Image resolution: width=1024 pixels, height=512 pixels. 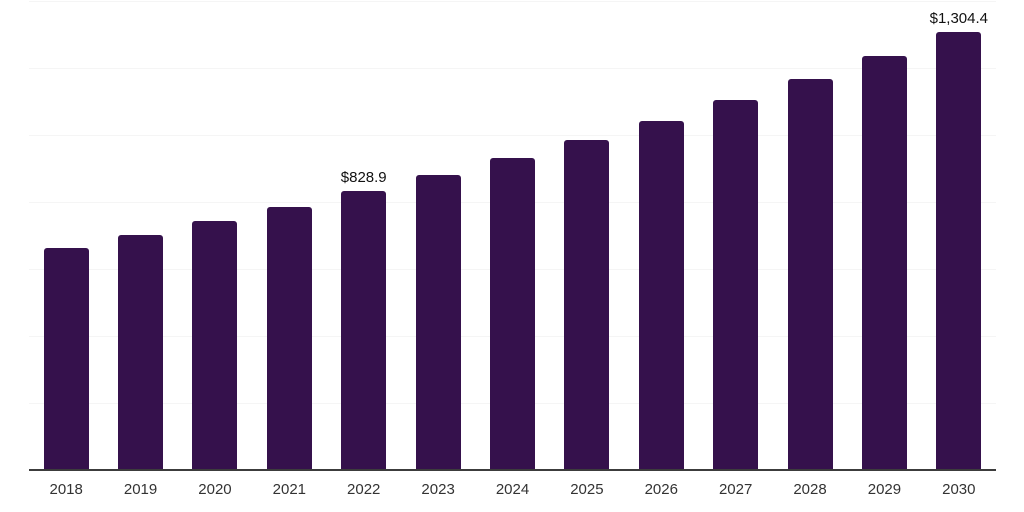 I want to click on x-tick-label-2021: 2021, so click(x=289, y=489).